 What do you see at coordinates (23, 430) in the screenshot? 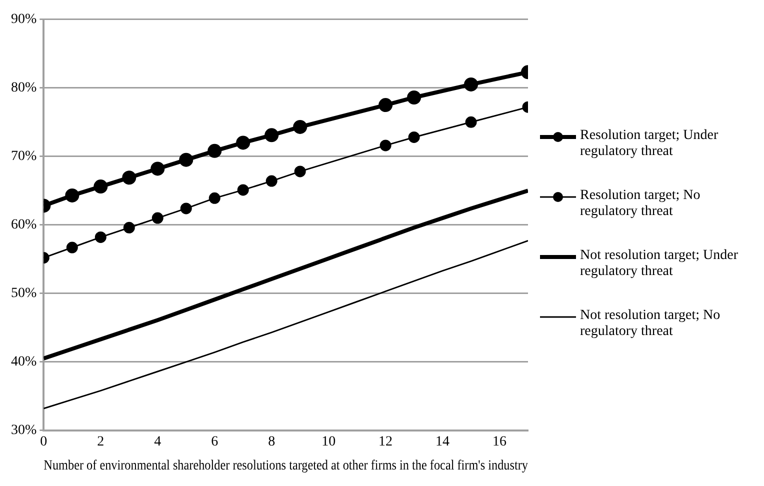
I see `y-tick-label: 30%` at bounding box center [23, 430].